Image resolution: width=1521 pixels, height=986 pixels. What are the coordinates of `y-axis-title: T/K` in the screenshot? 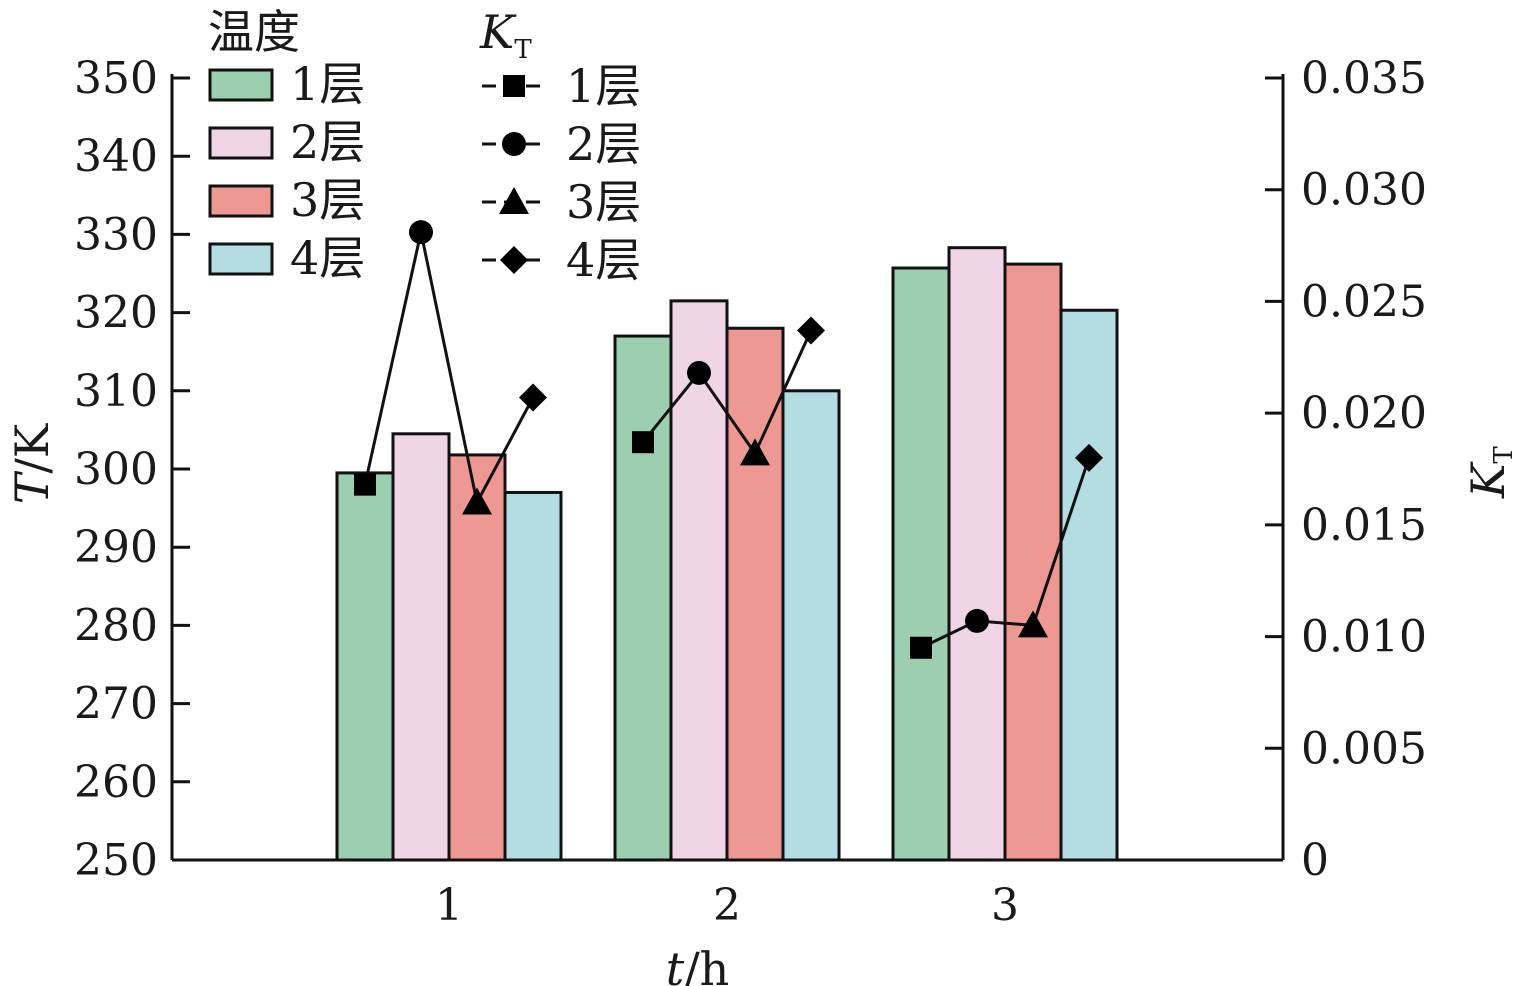 It's located at (32, 463).